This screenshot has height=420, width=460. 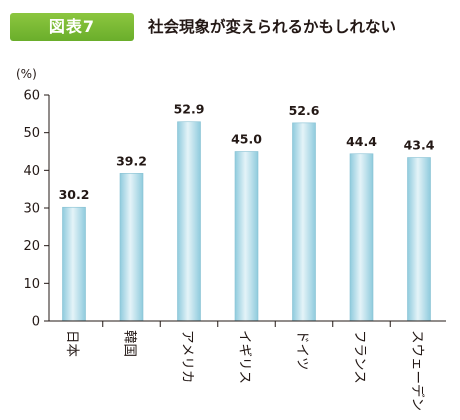 What do you see at coordinates (245, 357) in the screenshot?
I see `x-category-label: イギリス` at bounding box center [245, 357].